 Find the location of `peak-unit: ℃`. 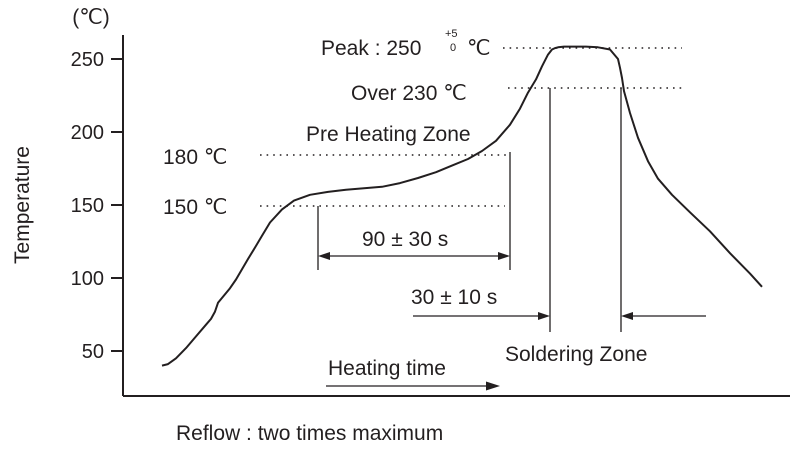

peak-unit: ℃ is located at coordinates (479, 48).